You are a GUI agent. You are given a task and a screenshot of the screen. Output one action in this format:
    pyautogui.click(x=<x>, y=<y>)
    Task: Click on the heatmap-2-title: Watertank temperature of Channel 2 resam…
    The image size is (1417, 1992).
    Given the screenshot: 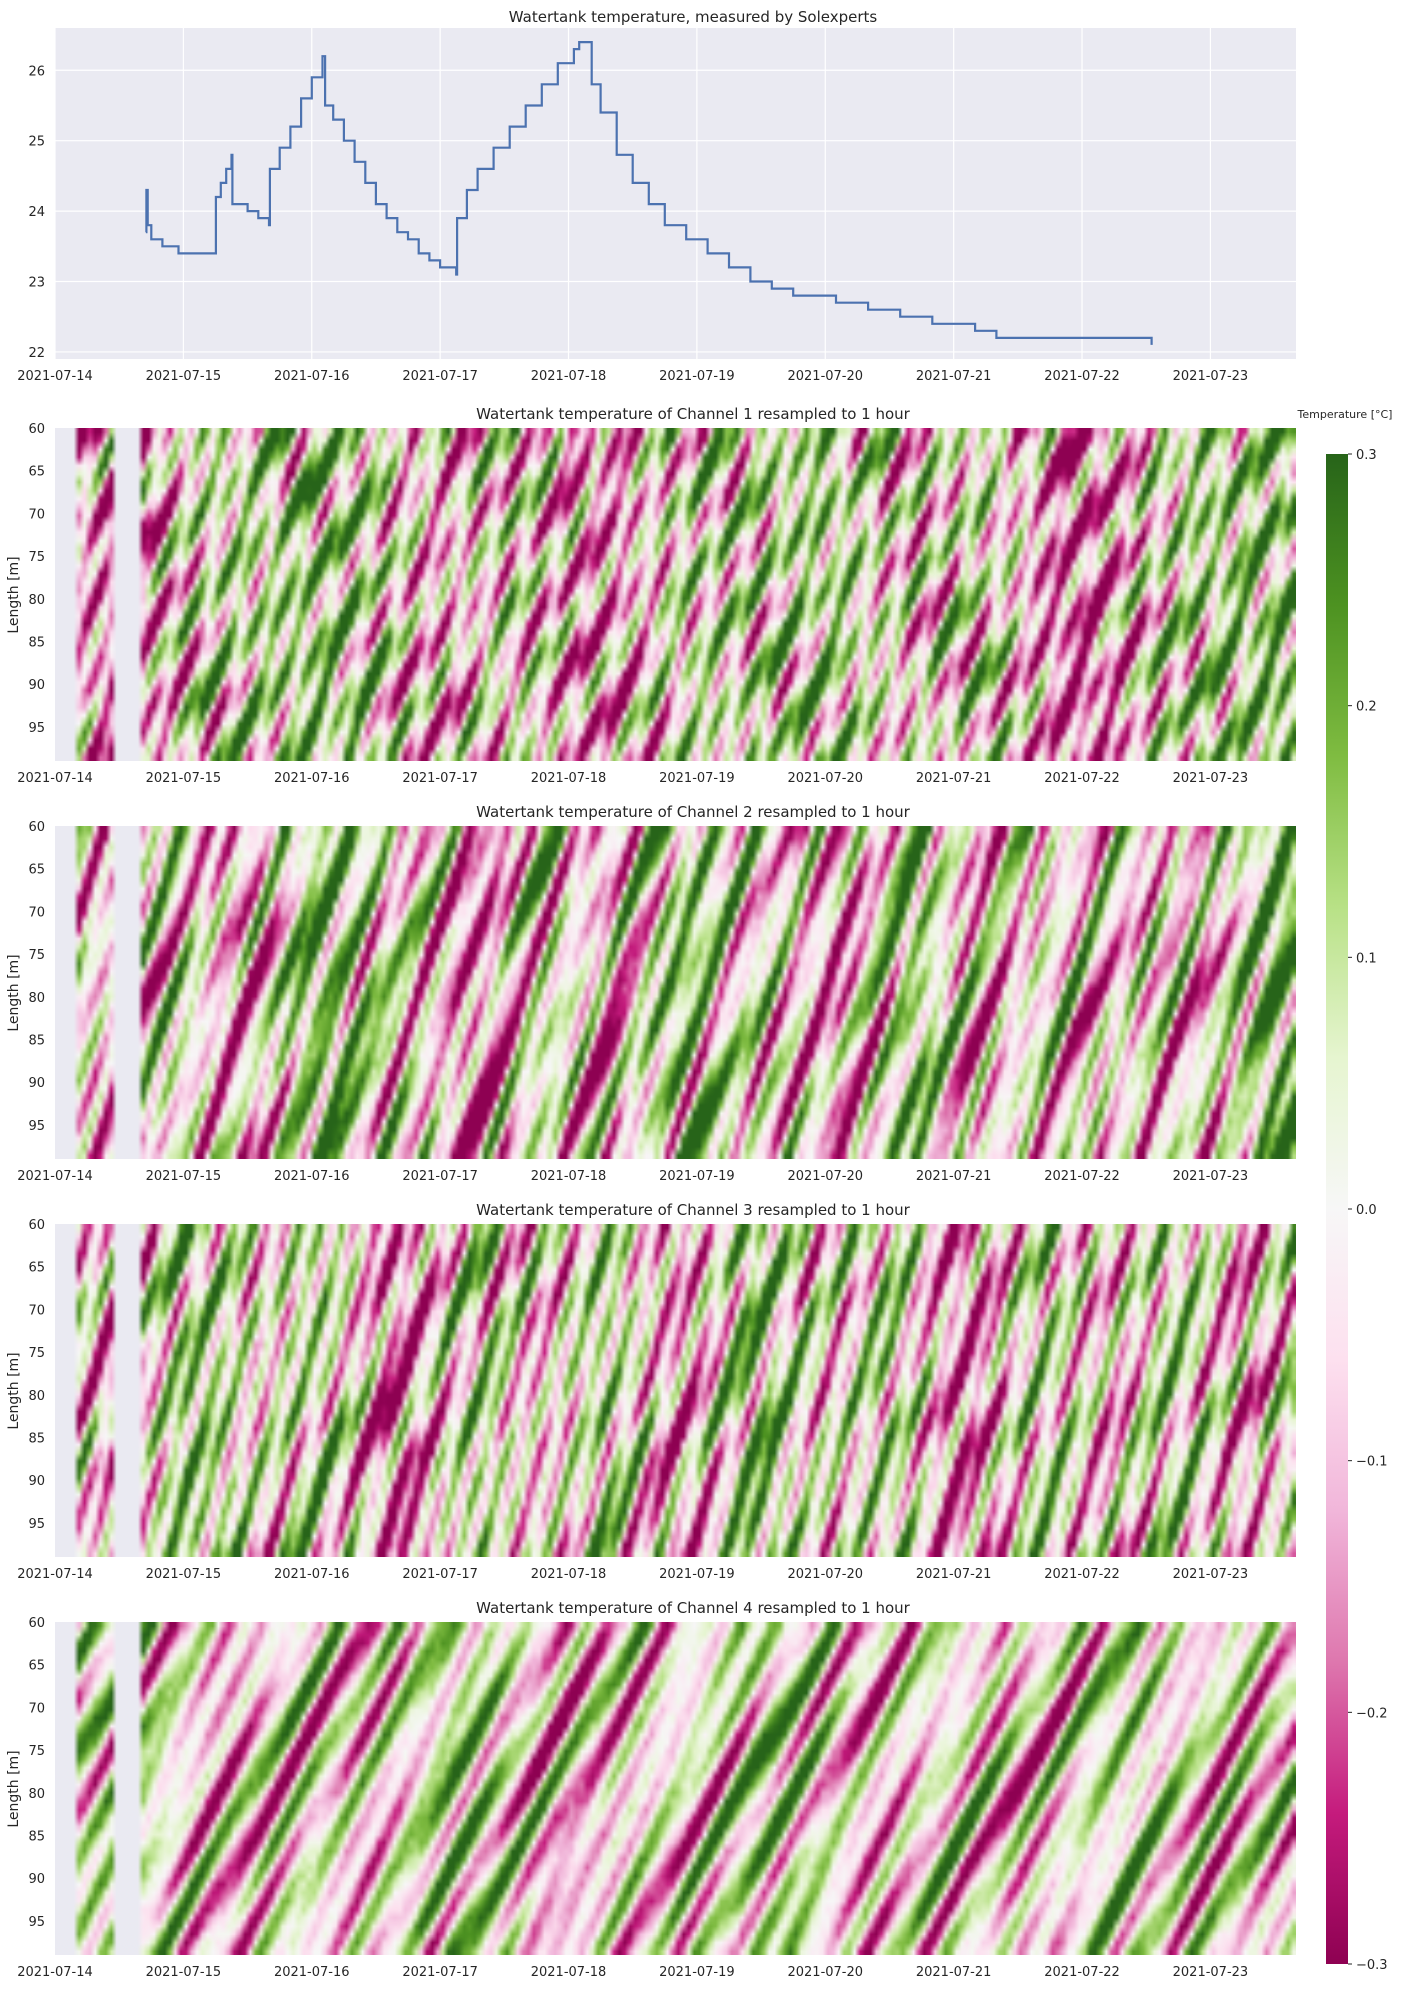 What is the action you would take?
    pyautogui.click(x=693, y=812)
    